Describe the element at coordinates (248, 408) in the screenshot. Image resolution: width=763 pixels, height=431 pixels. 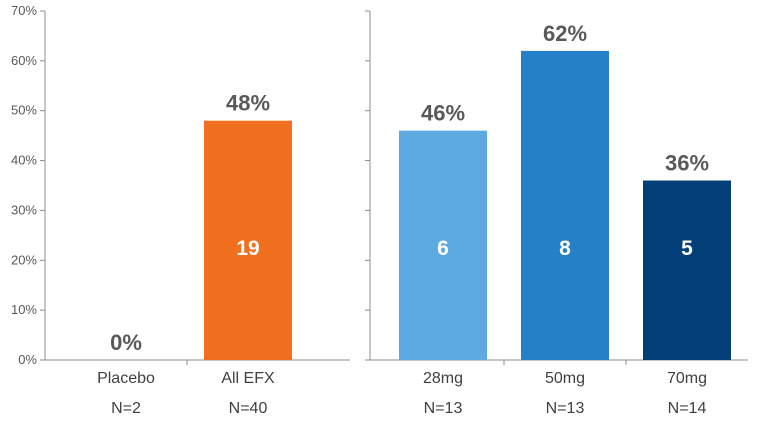
I see `category-n-label: N=40` at that location.